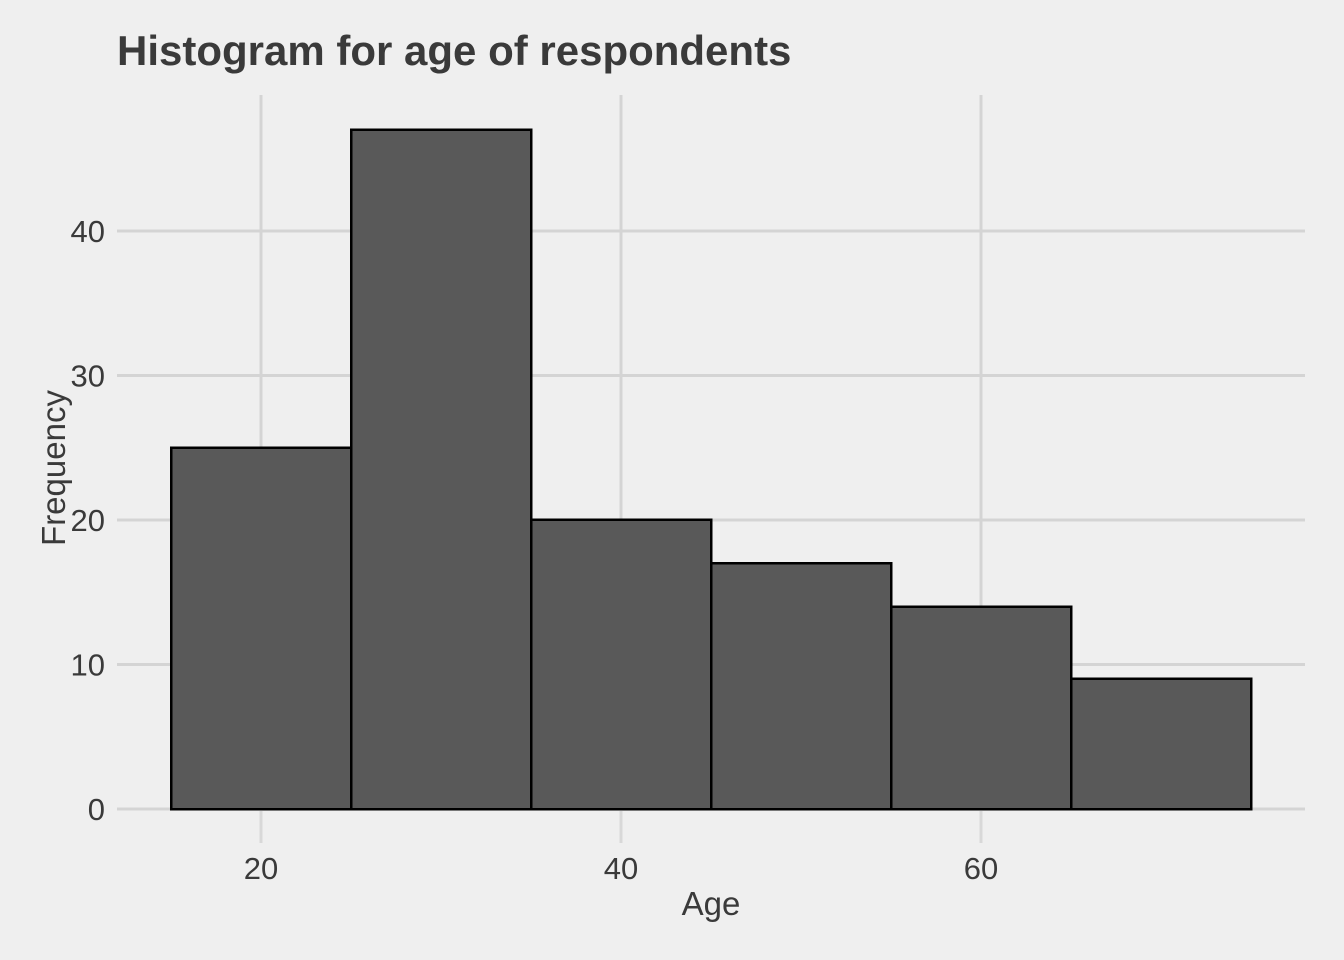  What do you see at coordinates (621, 868) in the screenshot?
I see `x-tick-label-40: 40` at bounding box center [621, 868].